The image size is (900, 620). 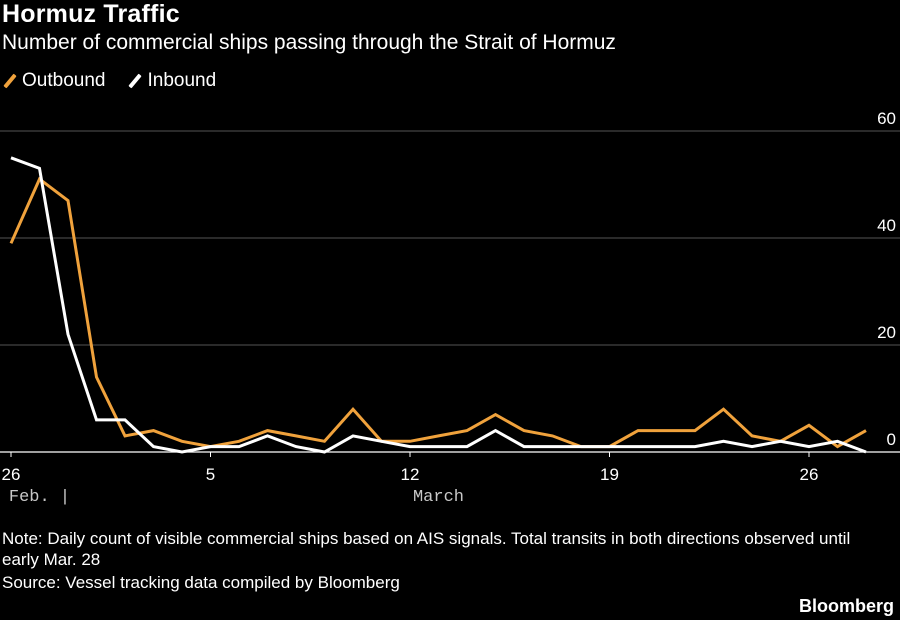 What do you see at coordinates (64, 80) in the screenshot?
I see `legend-label-outbound: Outbound` at bounding box center [64, 80].